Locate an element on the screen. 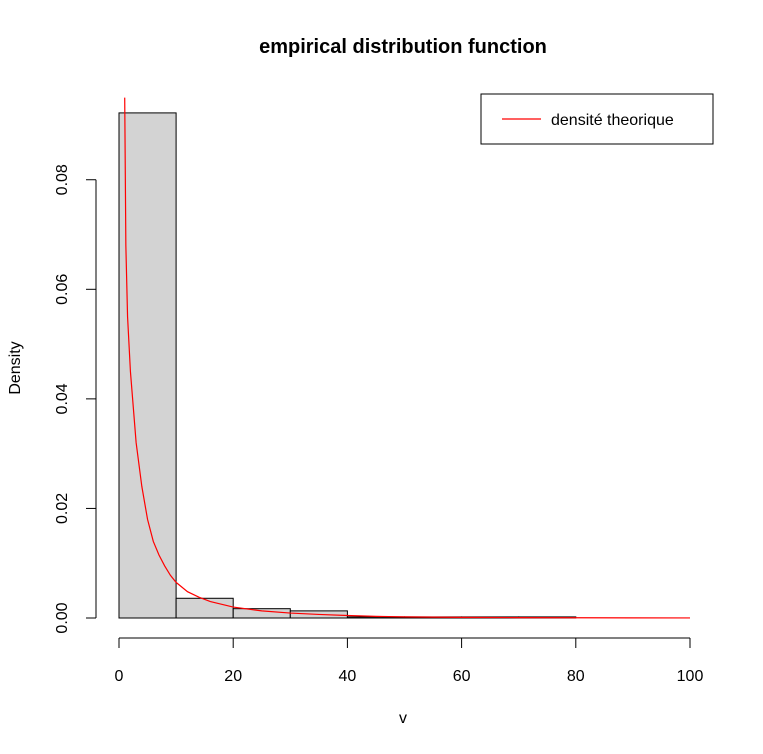 The height and width of the screenshot is (754, 763). y-axis: 0.00 0.02 0.04 0.06 0.08 is located at coordinates (75, 399).